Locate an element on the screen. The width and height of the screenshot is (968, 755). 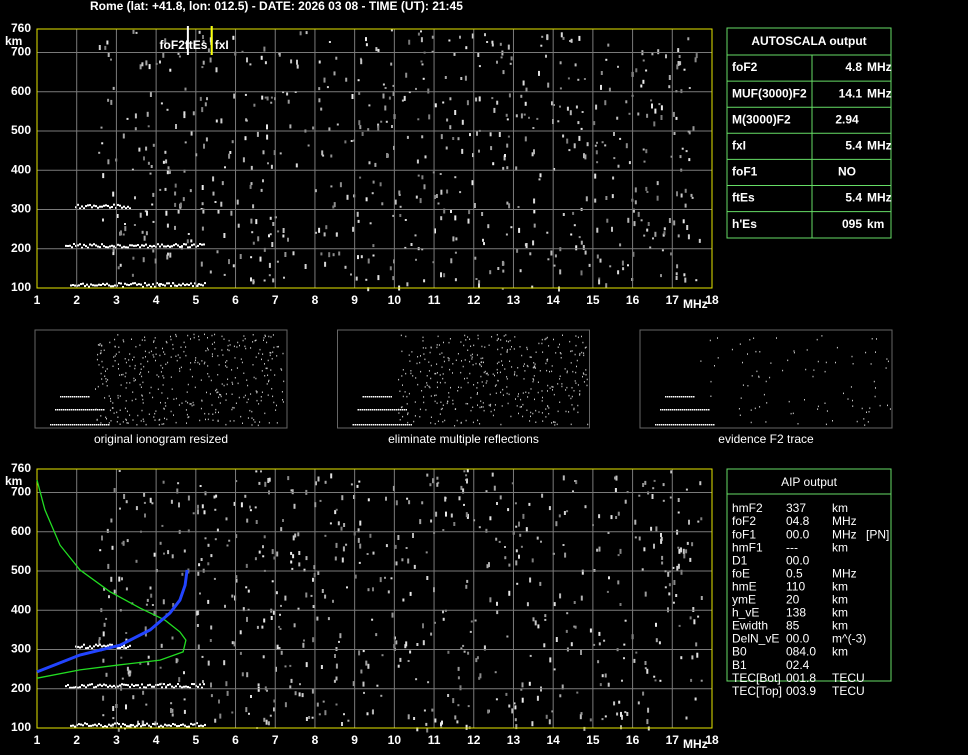
y-tick-label: 300 is located at coordinates (21, 209).